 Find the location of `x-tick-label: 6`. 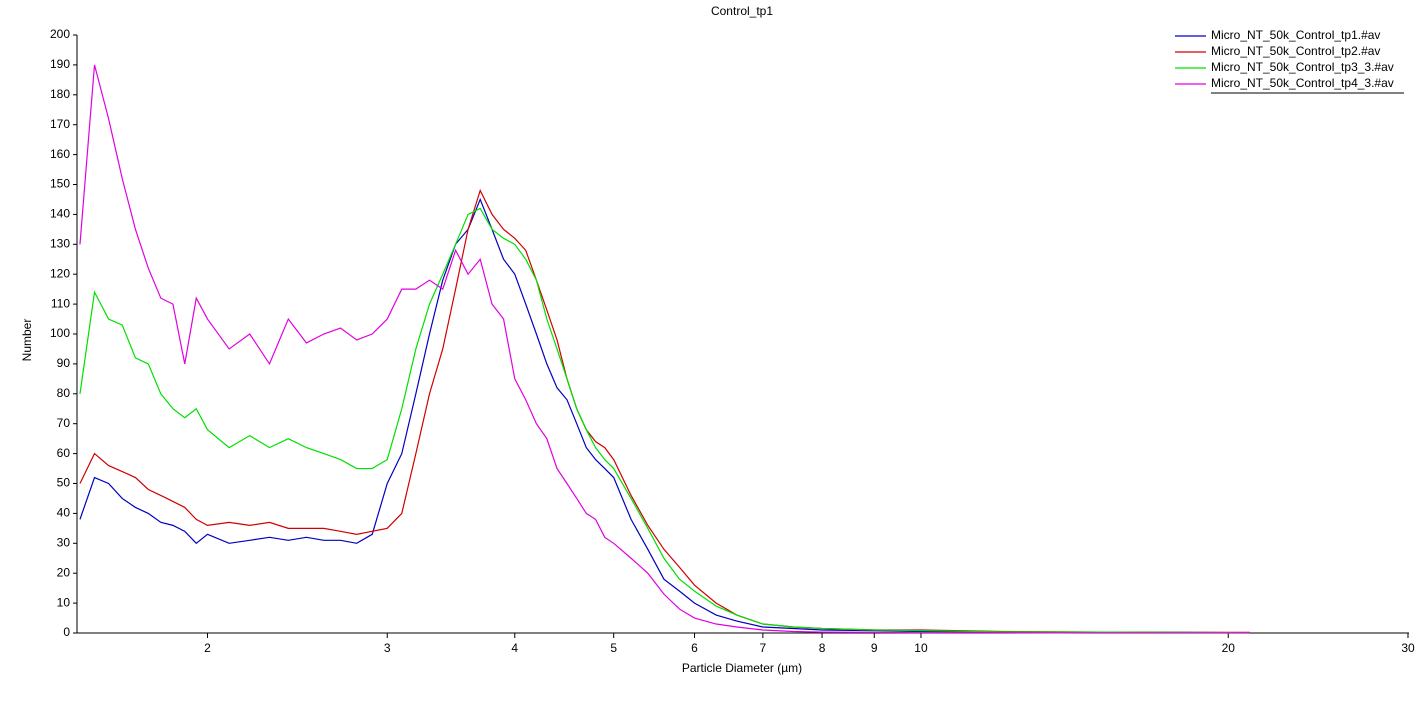

x-tick-label: 6 is located at coordinates (694, 648).